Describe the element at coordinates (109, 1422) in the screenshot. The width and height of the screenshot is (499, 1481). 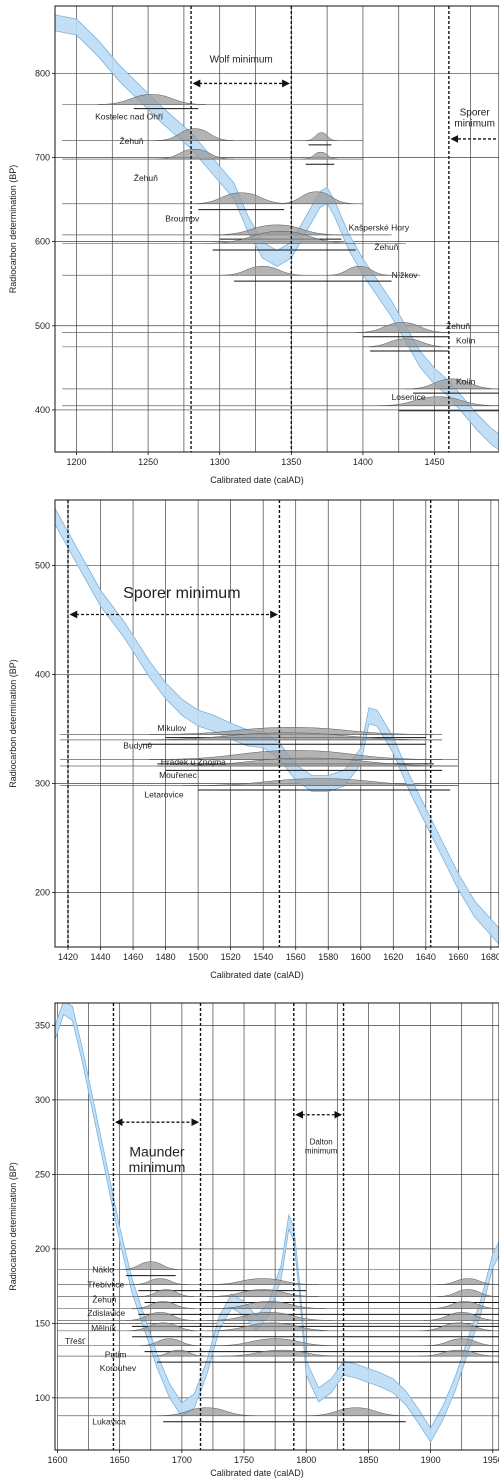
I see `site-label: Lukavica` at that location.